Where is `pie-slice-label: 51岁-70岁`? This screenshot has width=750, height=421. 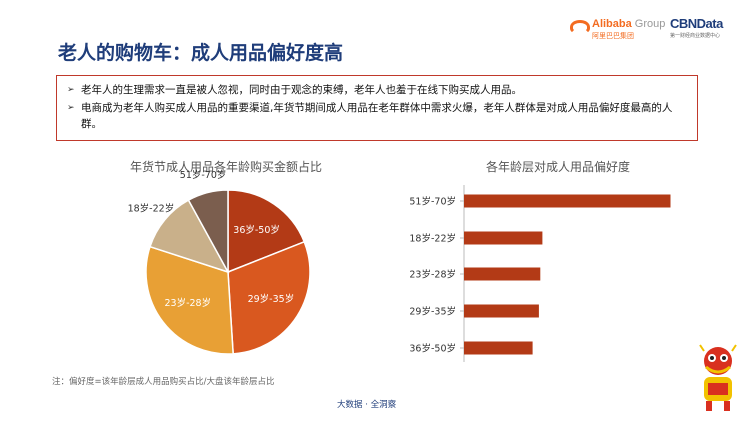
pie-slice-label: 51岁-70岁 is located at coordinates (203, 175).